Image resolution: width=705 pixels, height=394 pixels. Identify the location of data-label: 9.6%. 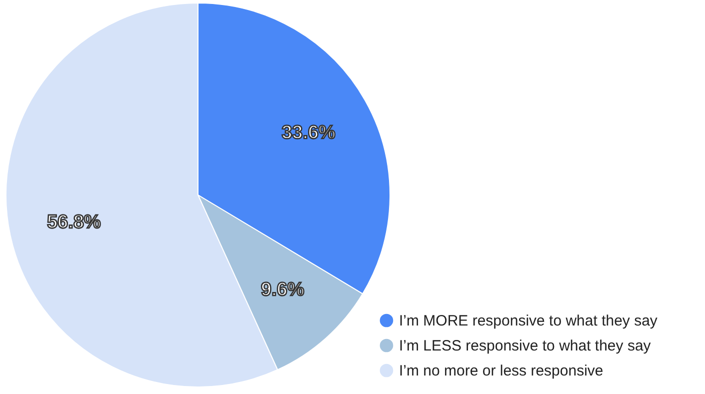
(282, 290).